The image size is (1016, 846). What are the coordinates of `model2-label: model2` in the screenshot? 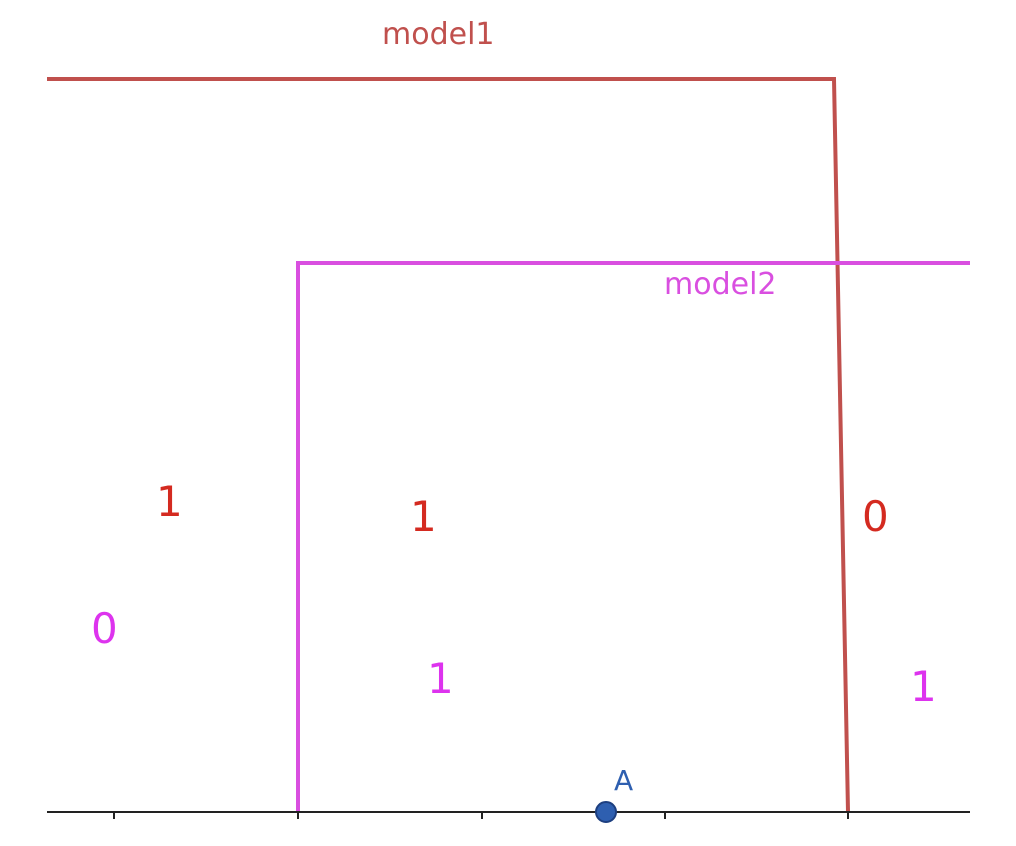 It's located at (720, 284).